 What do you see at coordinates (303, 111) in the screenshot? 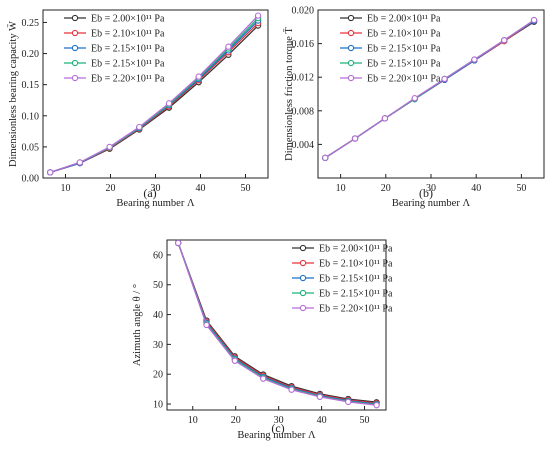
I see `y-tick-label: 0.008` at bounding box center [303, 111].